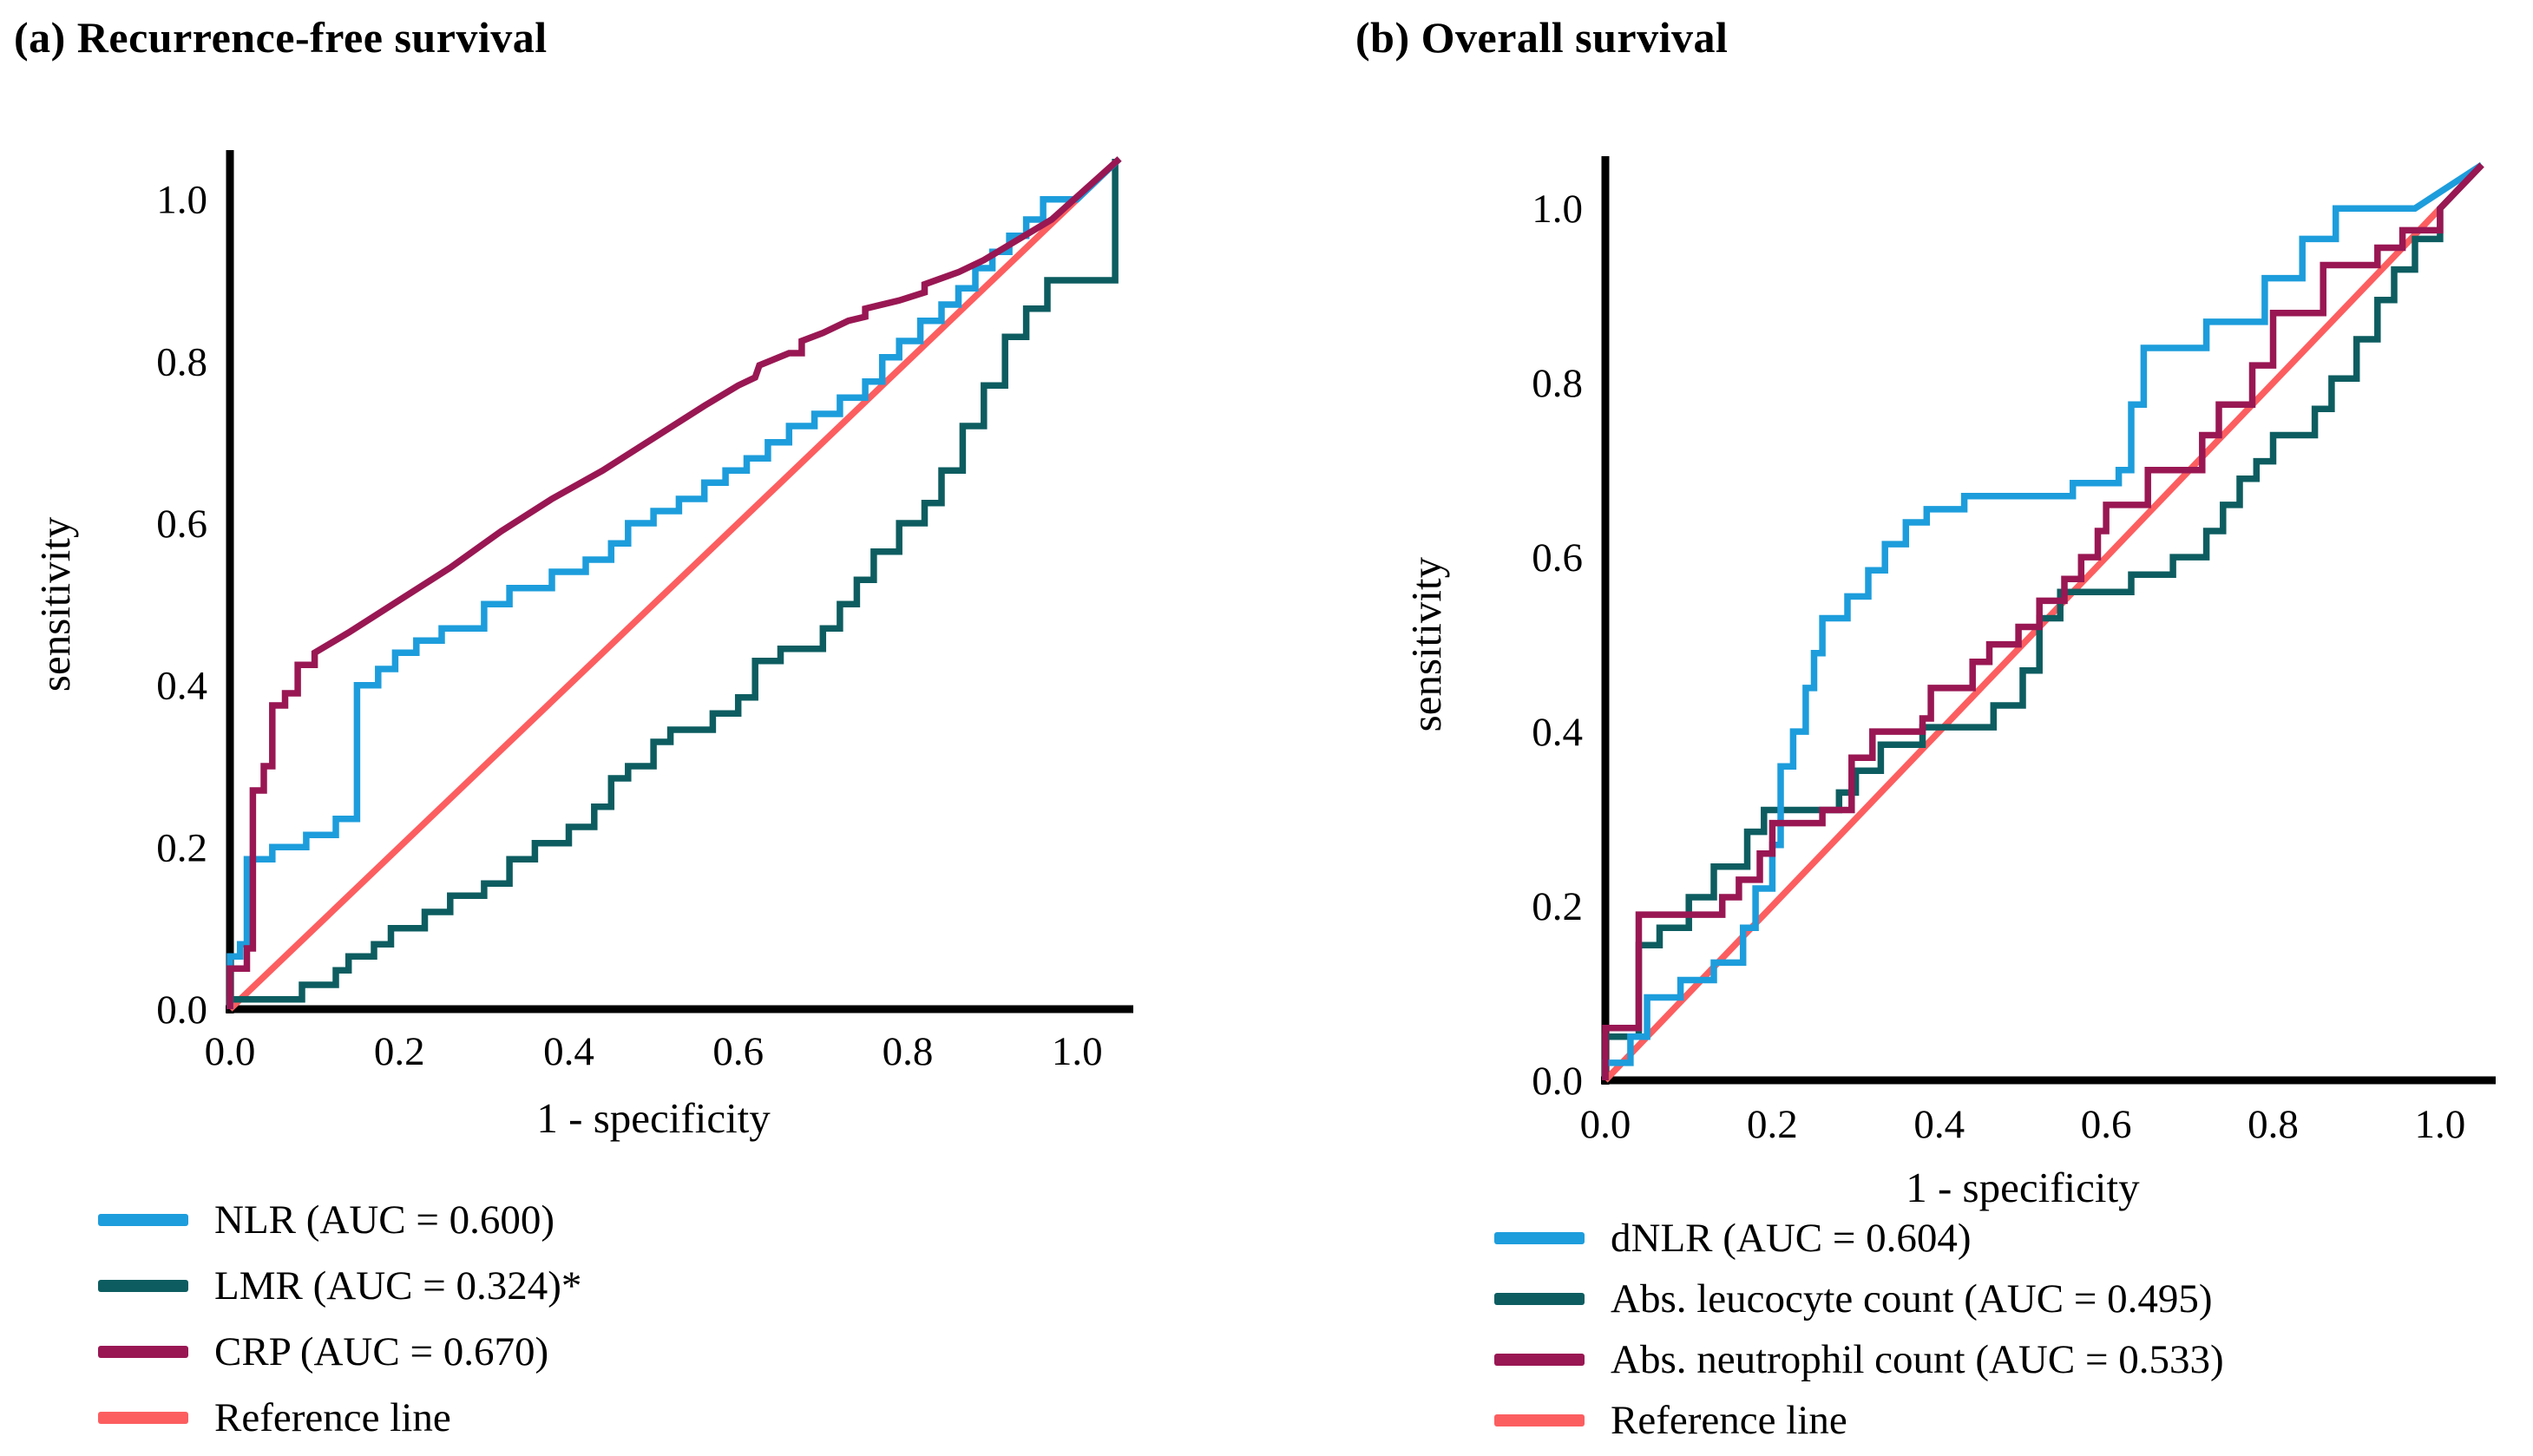  I want to click on legend-label-dnlr: dNLR (AUC = 0.604), so click(1792, 1238).